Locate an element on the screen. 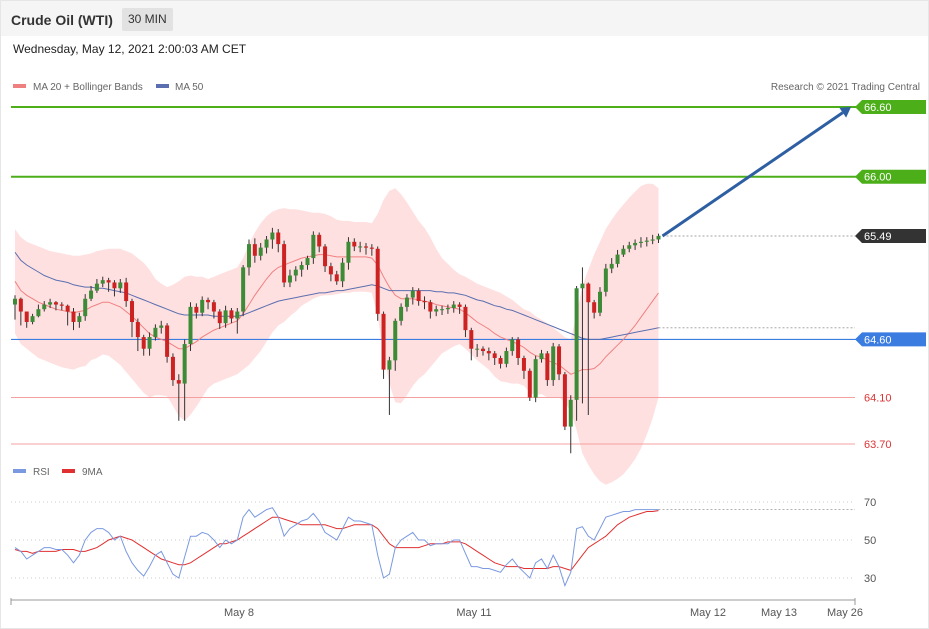 The width and height of the screenshot is (929, 629). projection-arrow-head is located at coordinates (845, 112).